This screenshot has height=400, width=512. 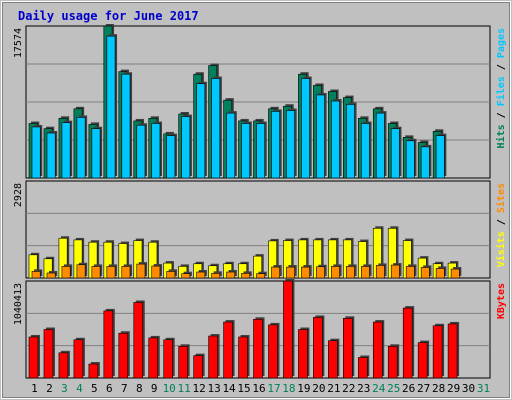 I want to click on x-tick-label: 13, so click(x=213, y=388).